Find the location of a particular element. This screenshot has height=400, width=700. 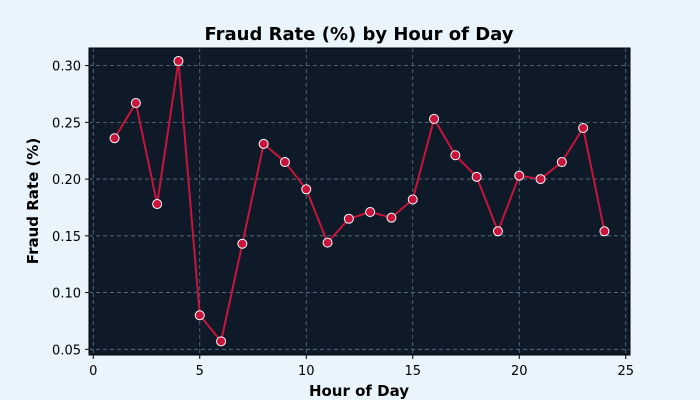

y-tick-label: 0.05 is located at coordinates (66, 350).